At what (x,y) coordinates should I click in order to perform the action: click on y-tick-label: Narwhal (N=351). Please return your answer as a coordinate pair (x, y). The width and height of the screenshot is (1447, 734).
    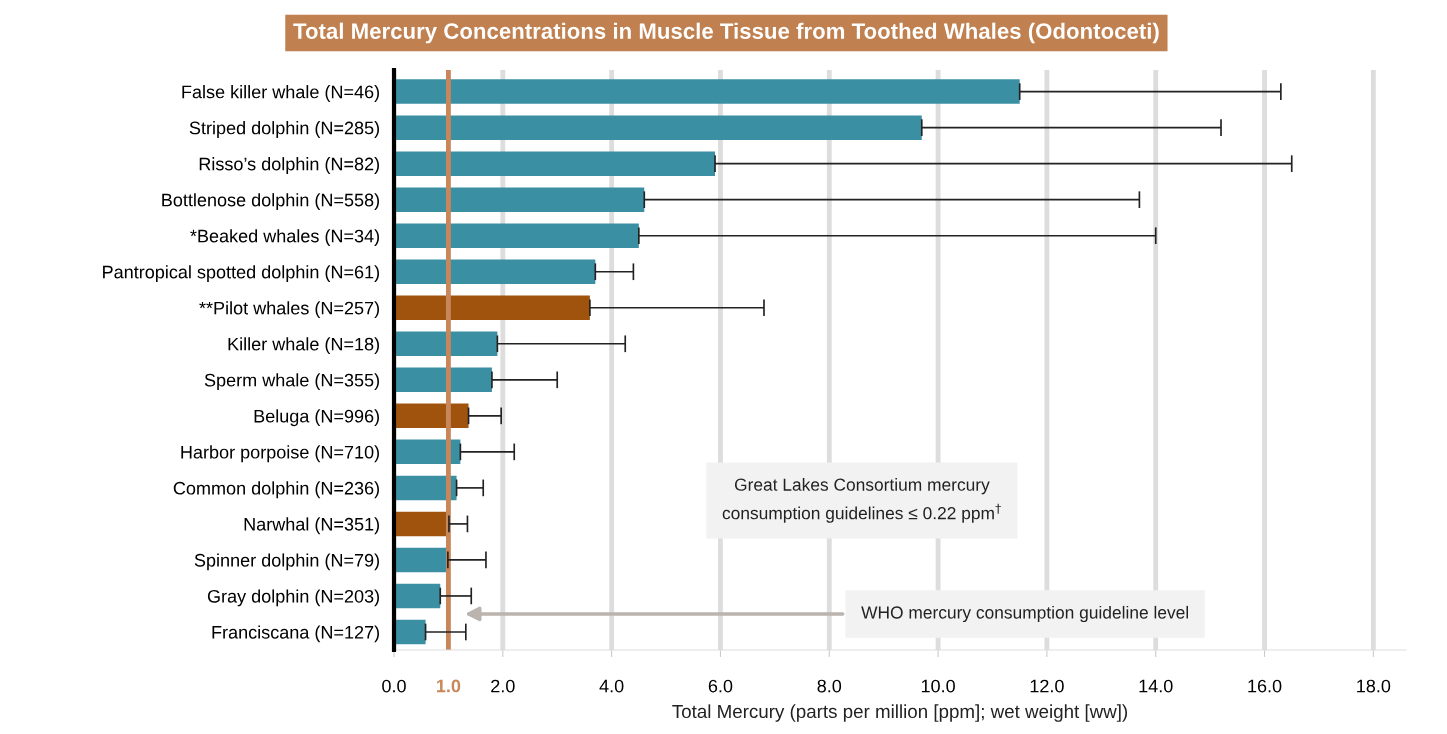
    Looking at the image, I should click on (311, 526).